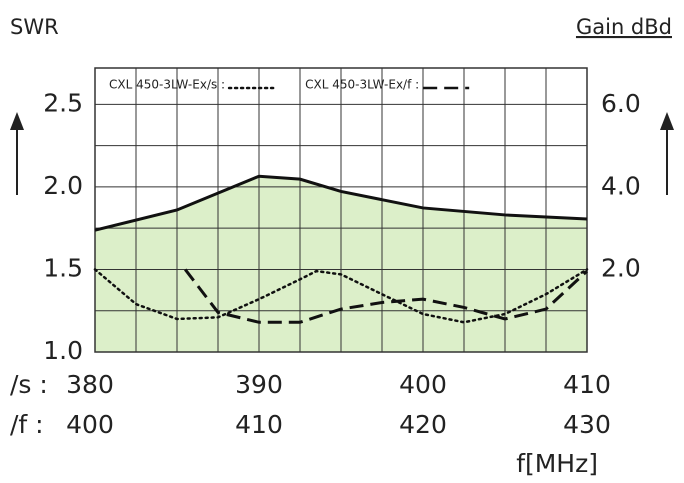 The image size is (684, 483). Describe the element at coordinates (362, 85) in the screenshot. I see `legend-label: CXL 450-3LW-Ex/f :` at that location.